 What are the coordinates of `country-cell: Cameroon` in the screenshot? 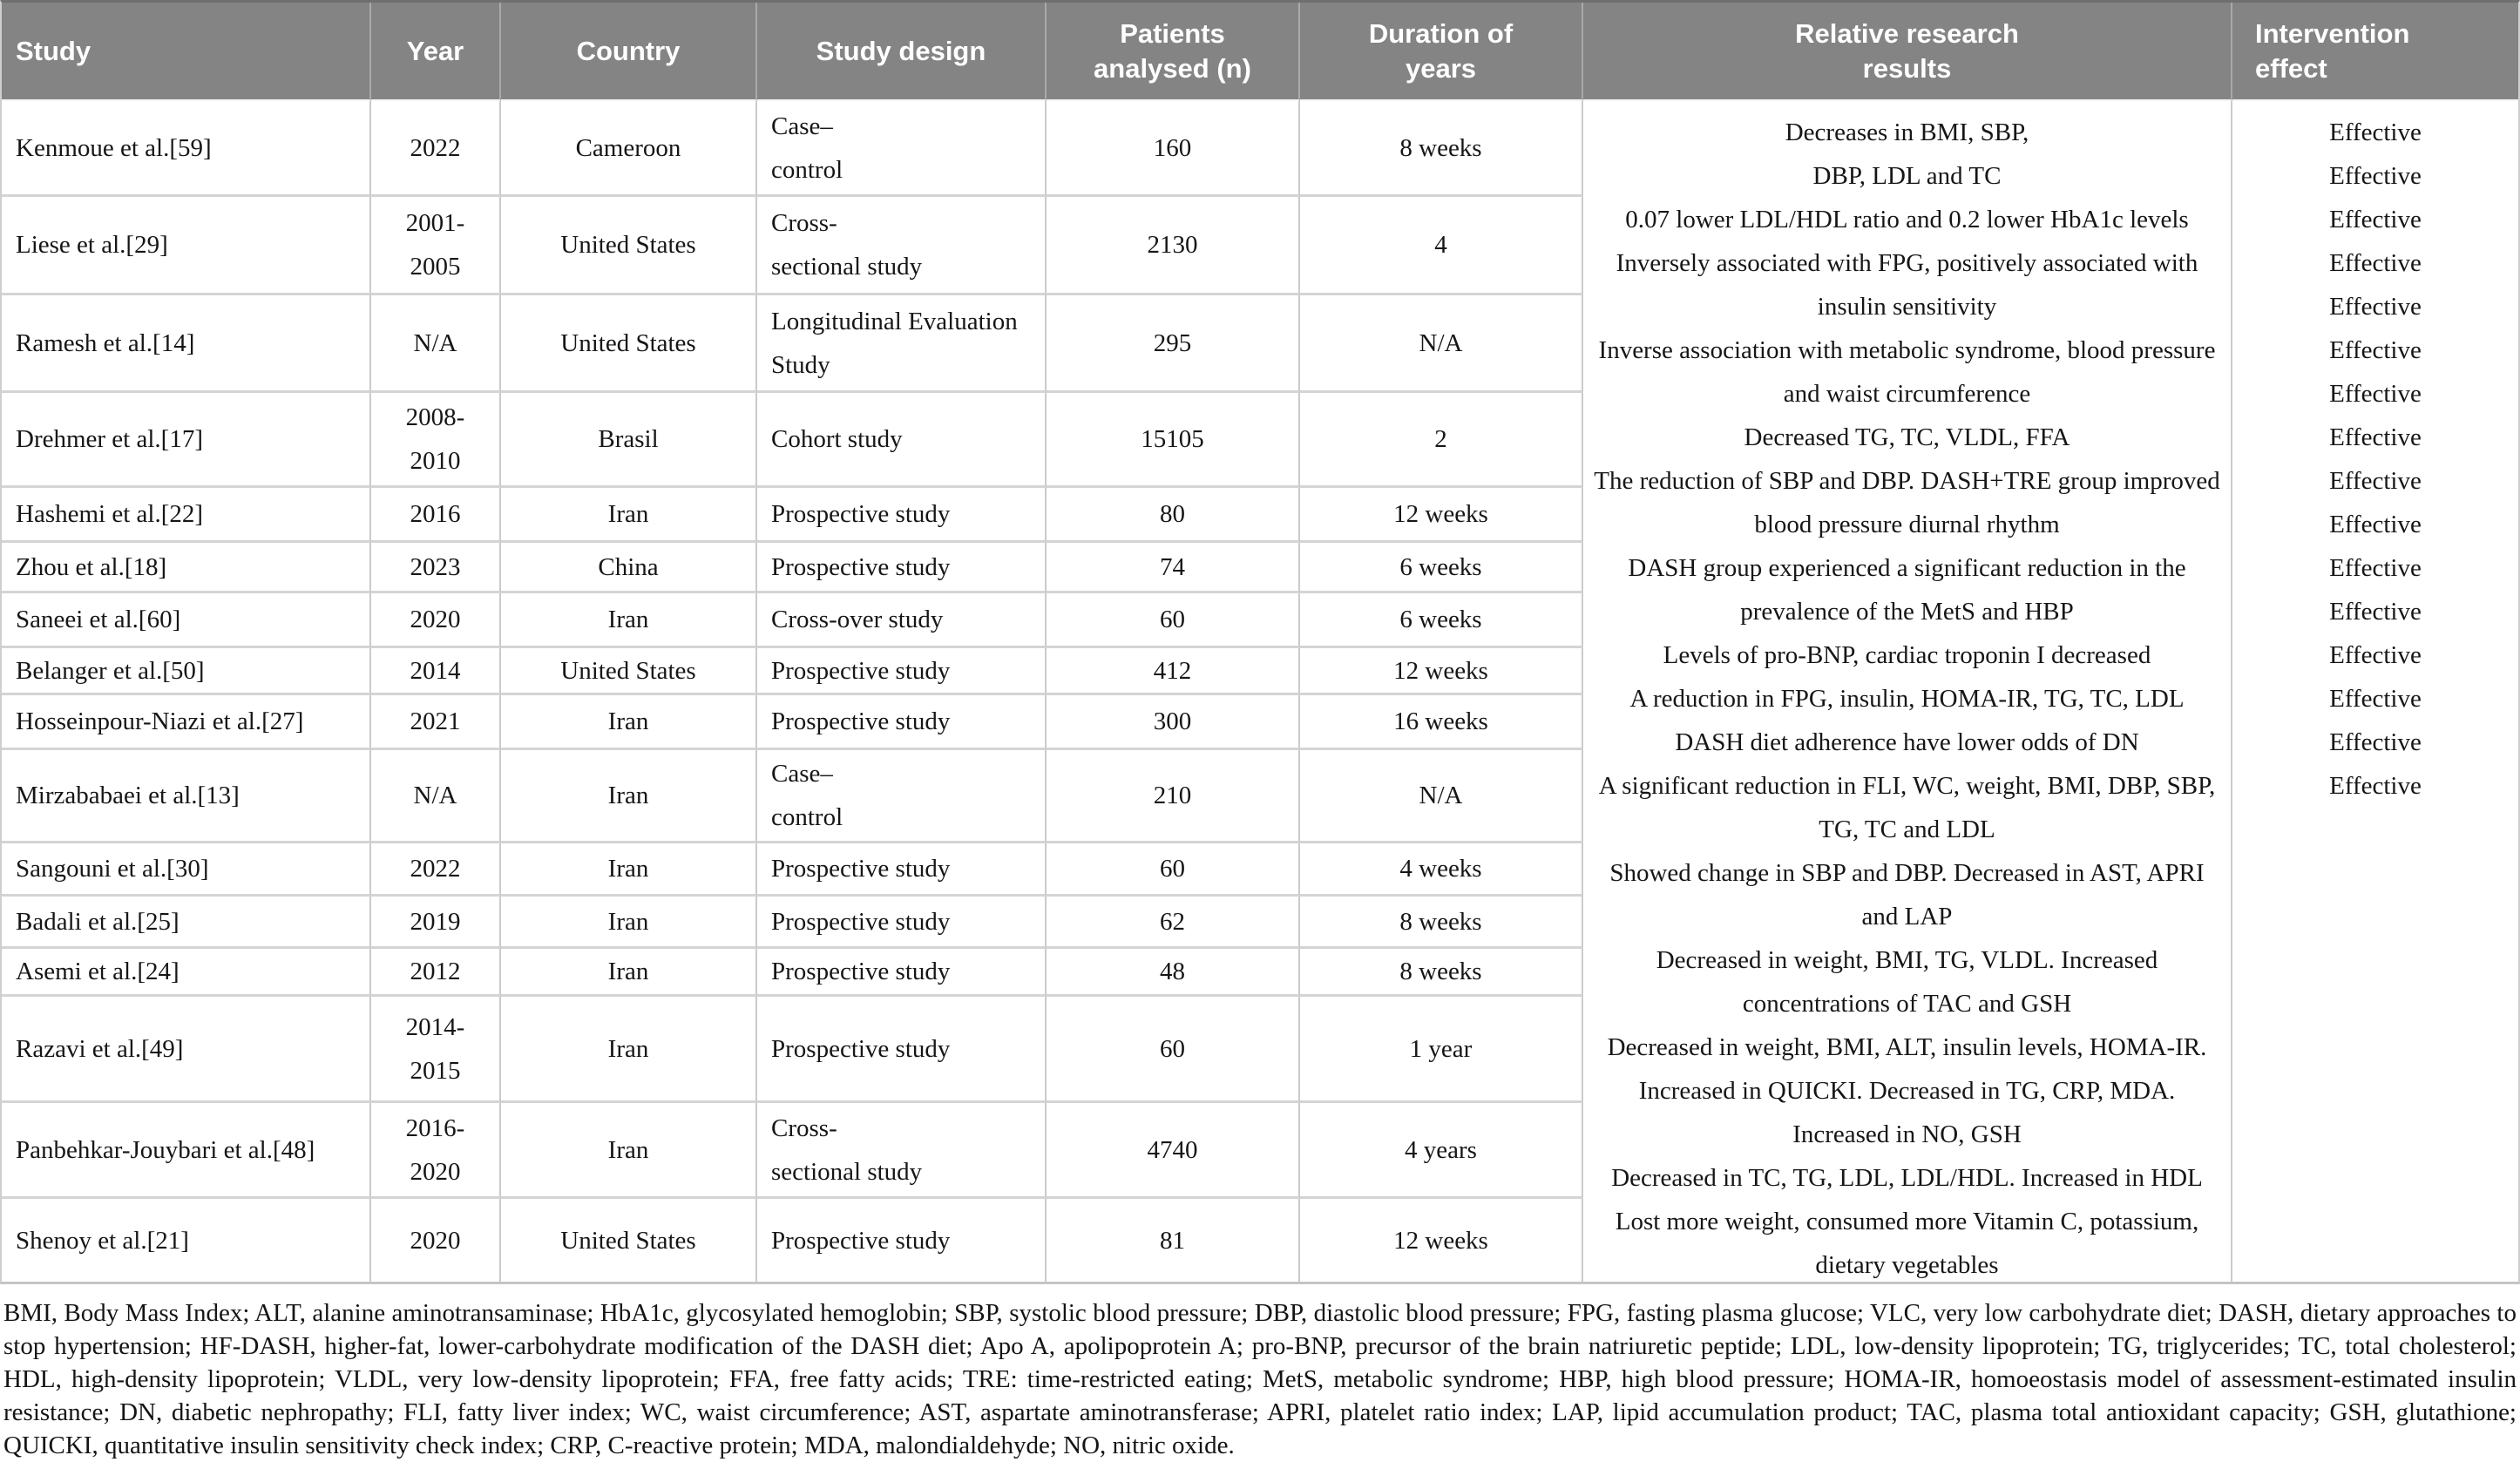 It's located at (629, 149).